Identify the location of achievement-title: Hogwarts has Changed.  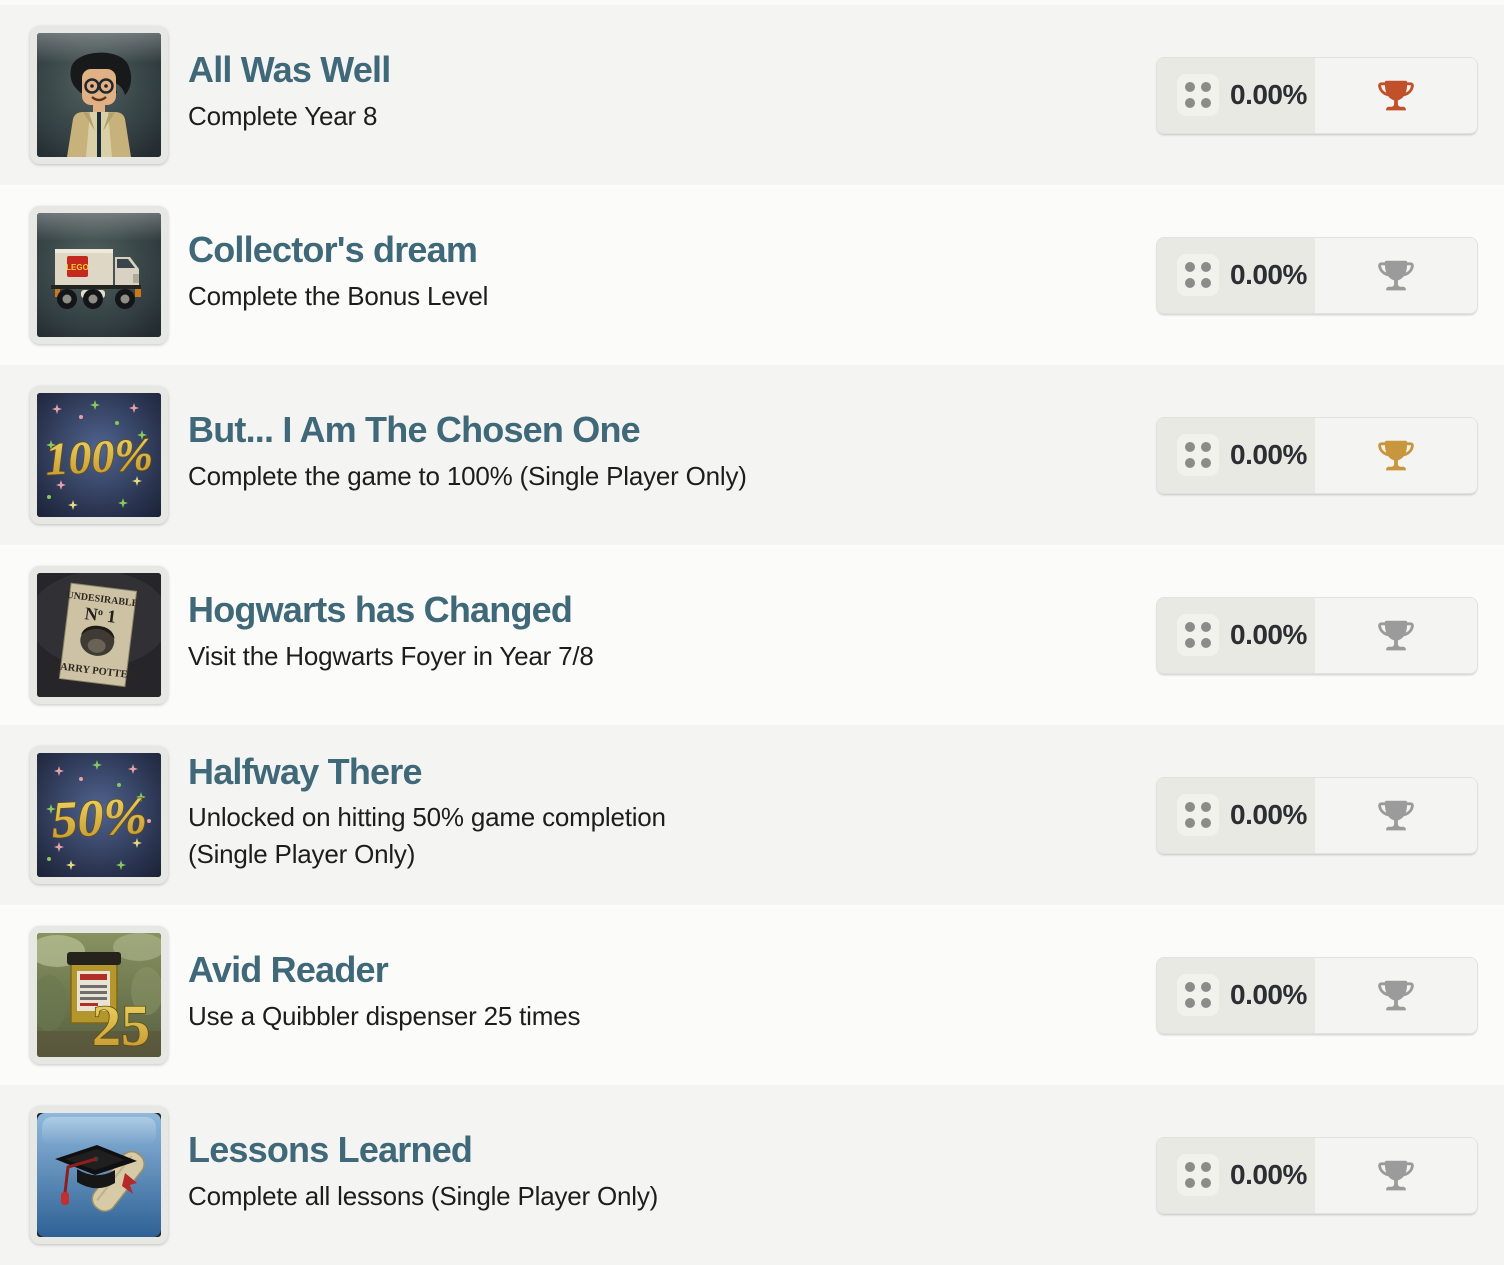
(380, 610).